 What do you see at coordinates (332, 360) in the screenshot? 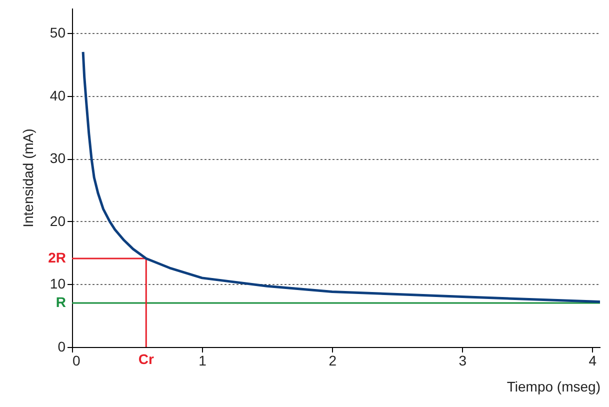
I see `x-tick-label: 2` at bounding box center [332, 360].